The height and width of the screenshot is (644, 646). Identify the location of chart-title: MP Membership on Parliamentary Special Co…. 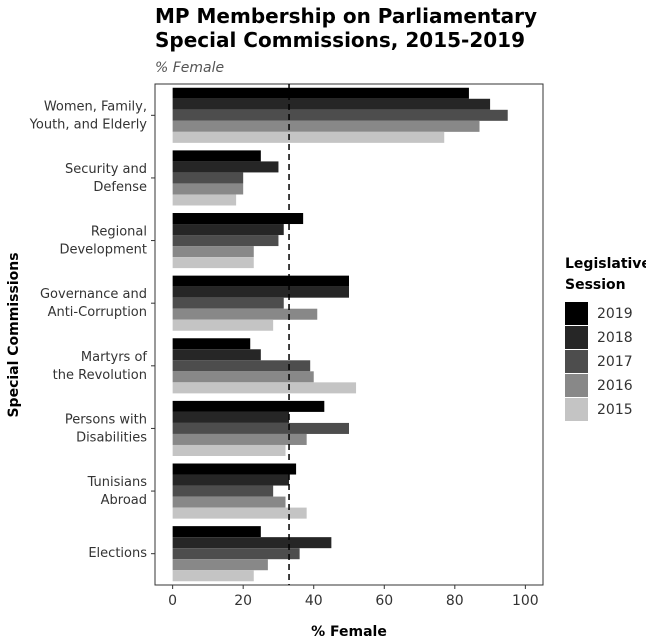
(346, 28).